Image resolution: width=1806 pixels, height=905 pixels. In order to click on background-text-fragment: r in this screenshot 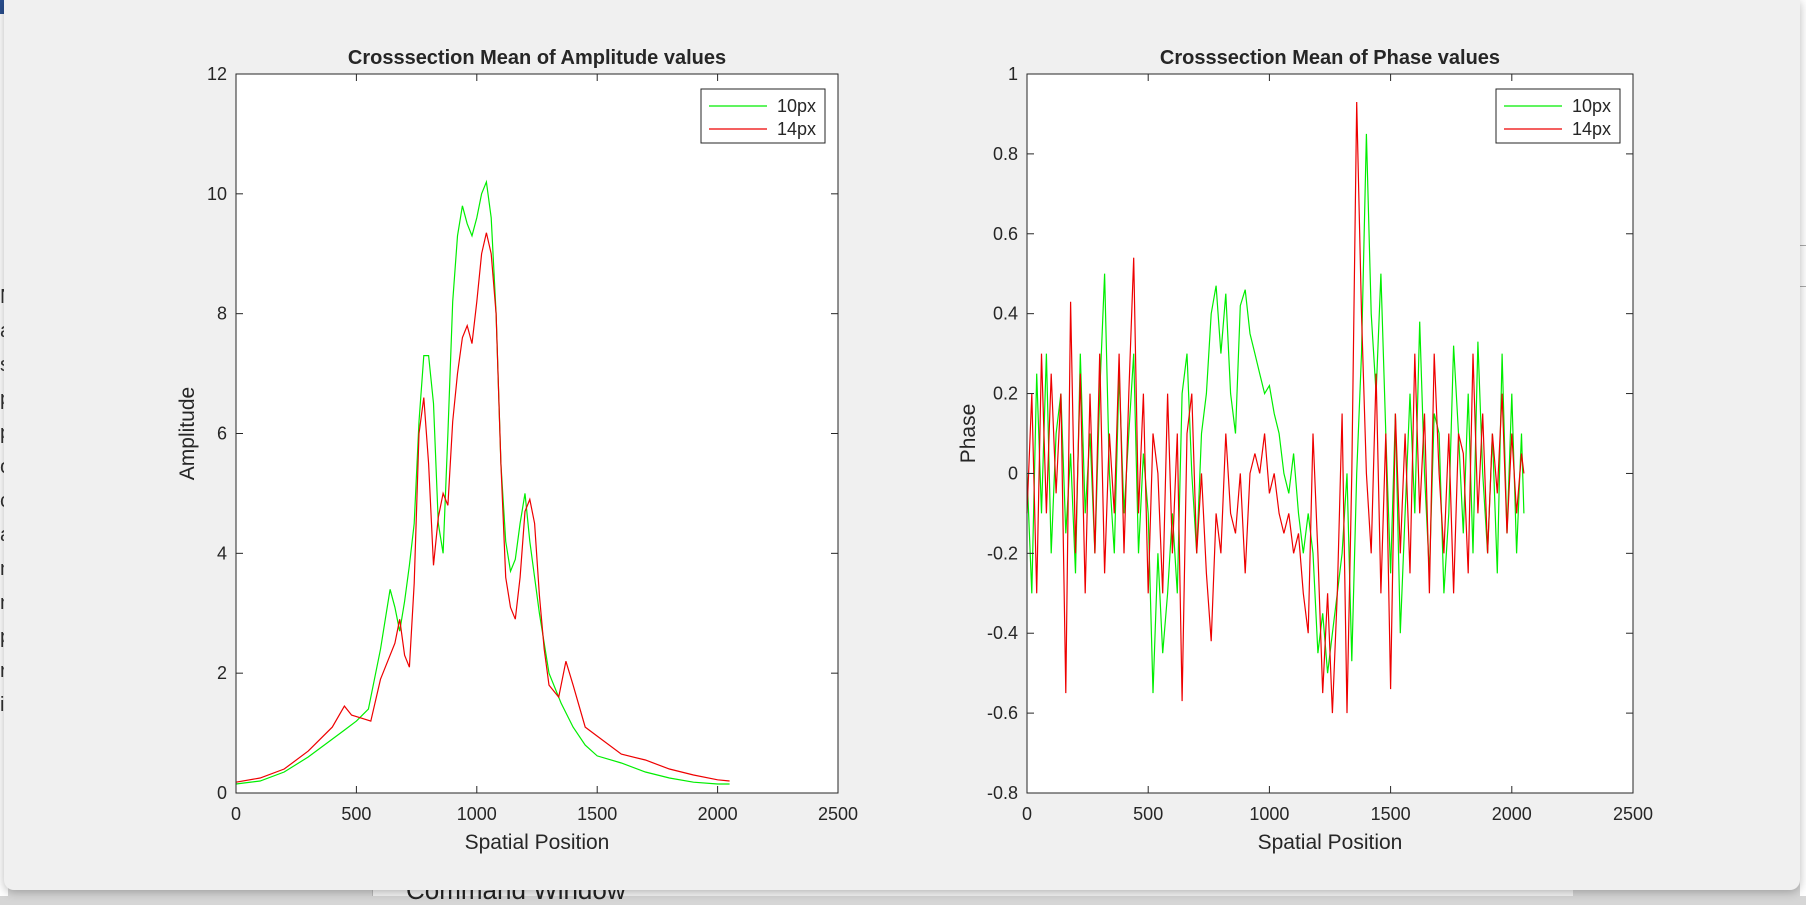, I will do `click(4, 671)`.